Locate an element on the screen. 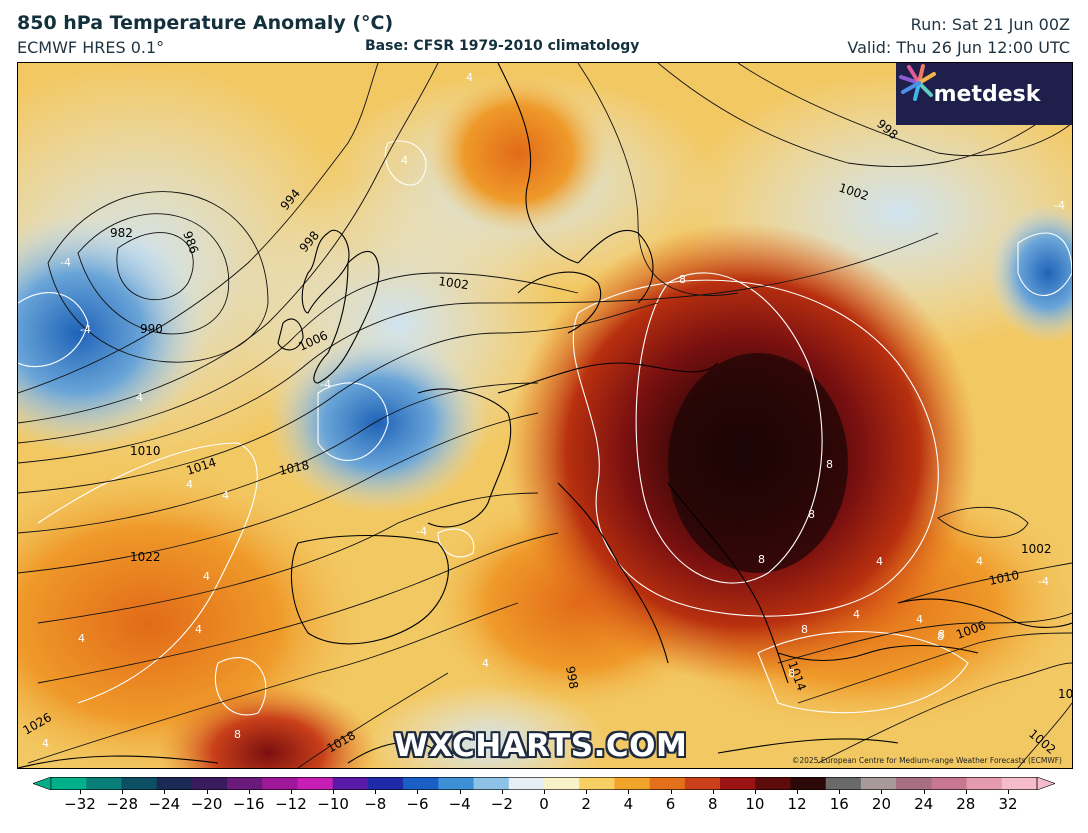  isobar-label: 998 is located at coordinates (572, 677).